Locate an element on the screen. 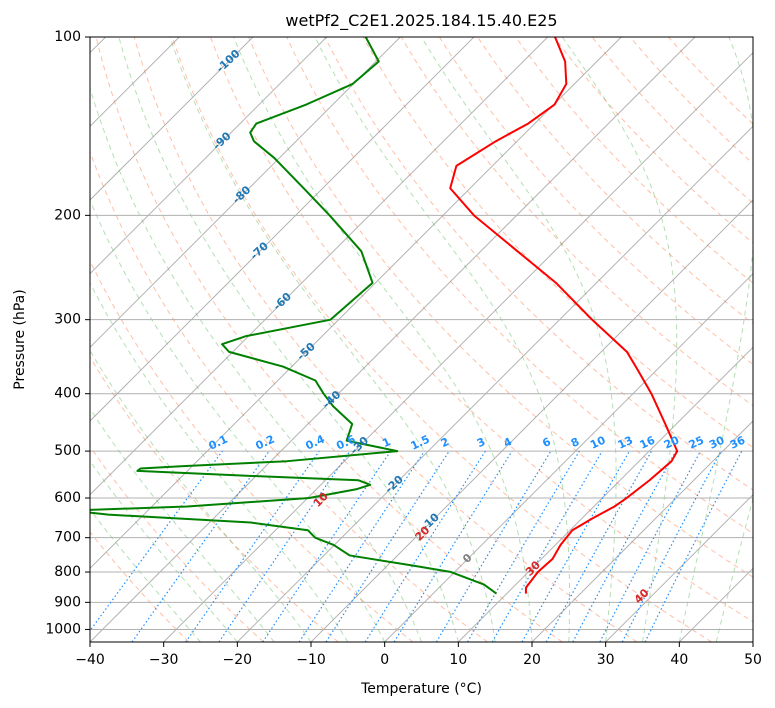 The height and width of the screenshot is (708, 775). x-tick-label: −30 is located at coordinates (164, 660).